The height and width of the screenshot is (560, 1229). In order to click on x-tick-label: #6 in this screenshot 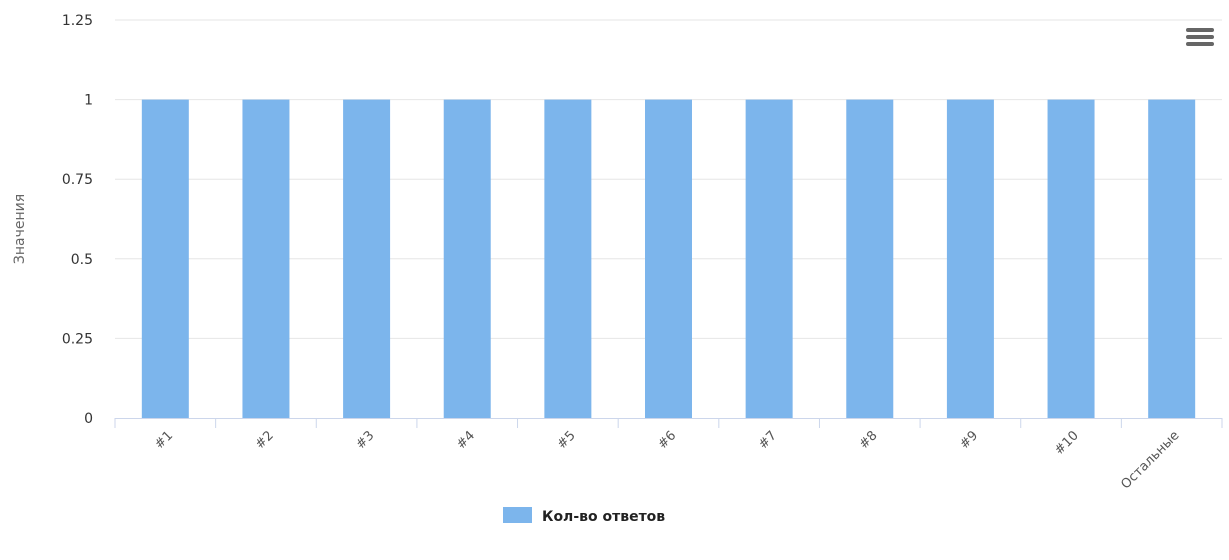, I will do `click(667, 440)`.